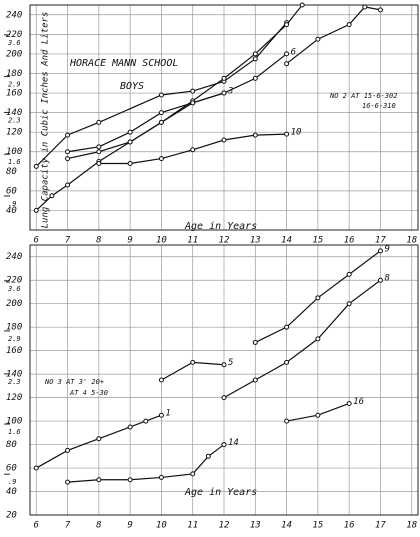 Image resolution: width=420 pixels, height=537 pixels. Describe the element at coordinates (74, 382) in the screenshot. I see `annotation: NO 3 AT 3' 20+` at that location.